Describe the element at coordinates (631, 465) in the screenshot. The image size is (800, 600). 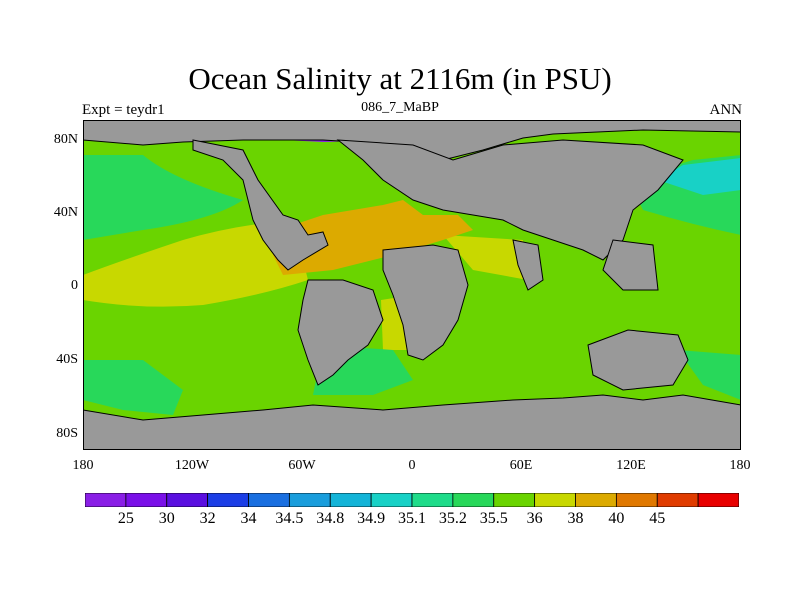
I see `lon-label-120e: 120E` at that location.